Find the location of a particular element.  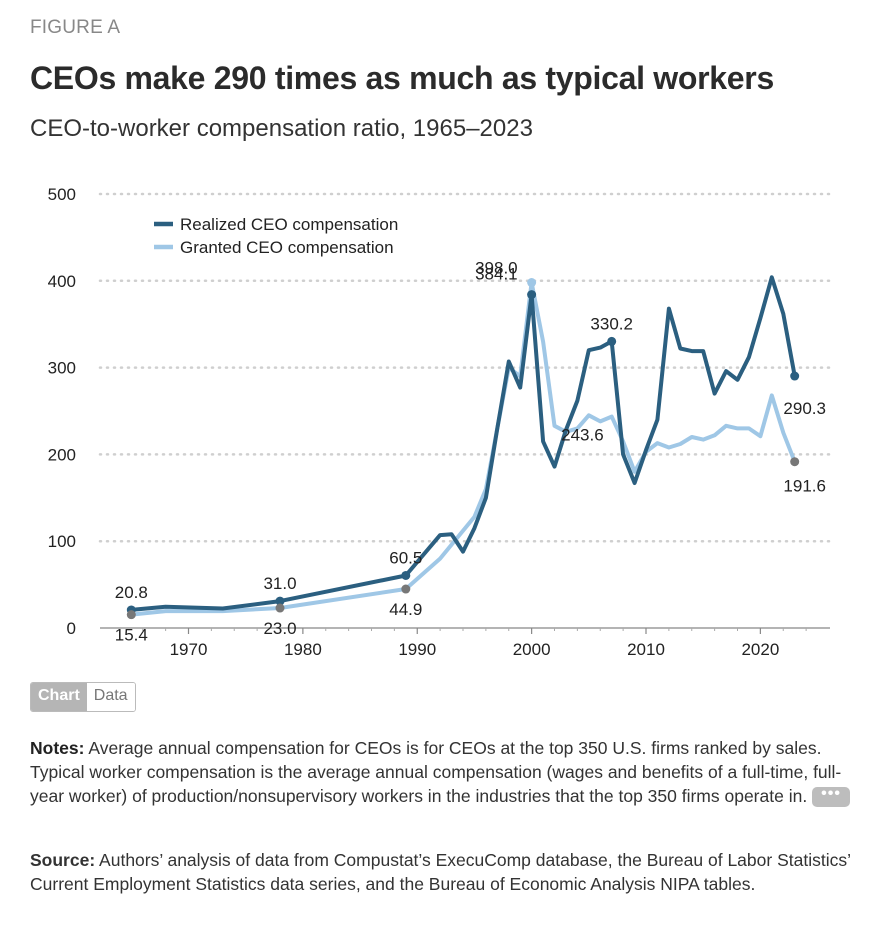

y-tick-label-400: 400 is located at coordinates (62, 281).